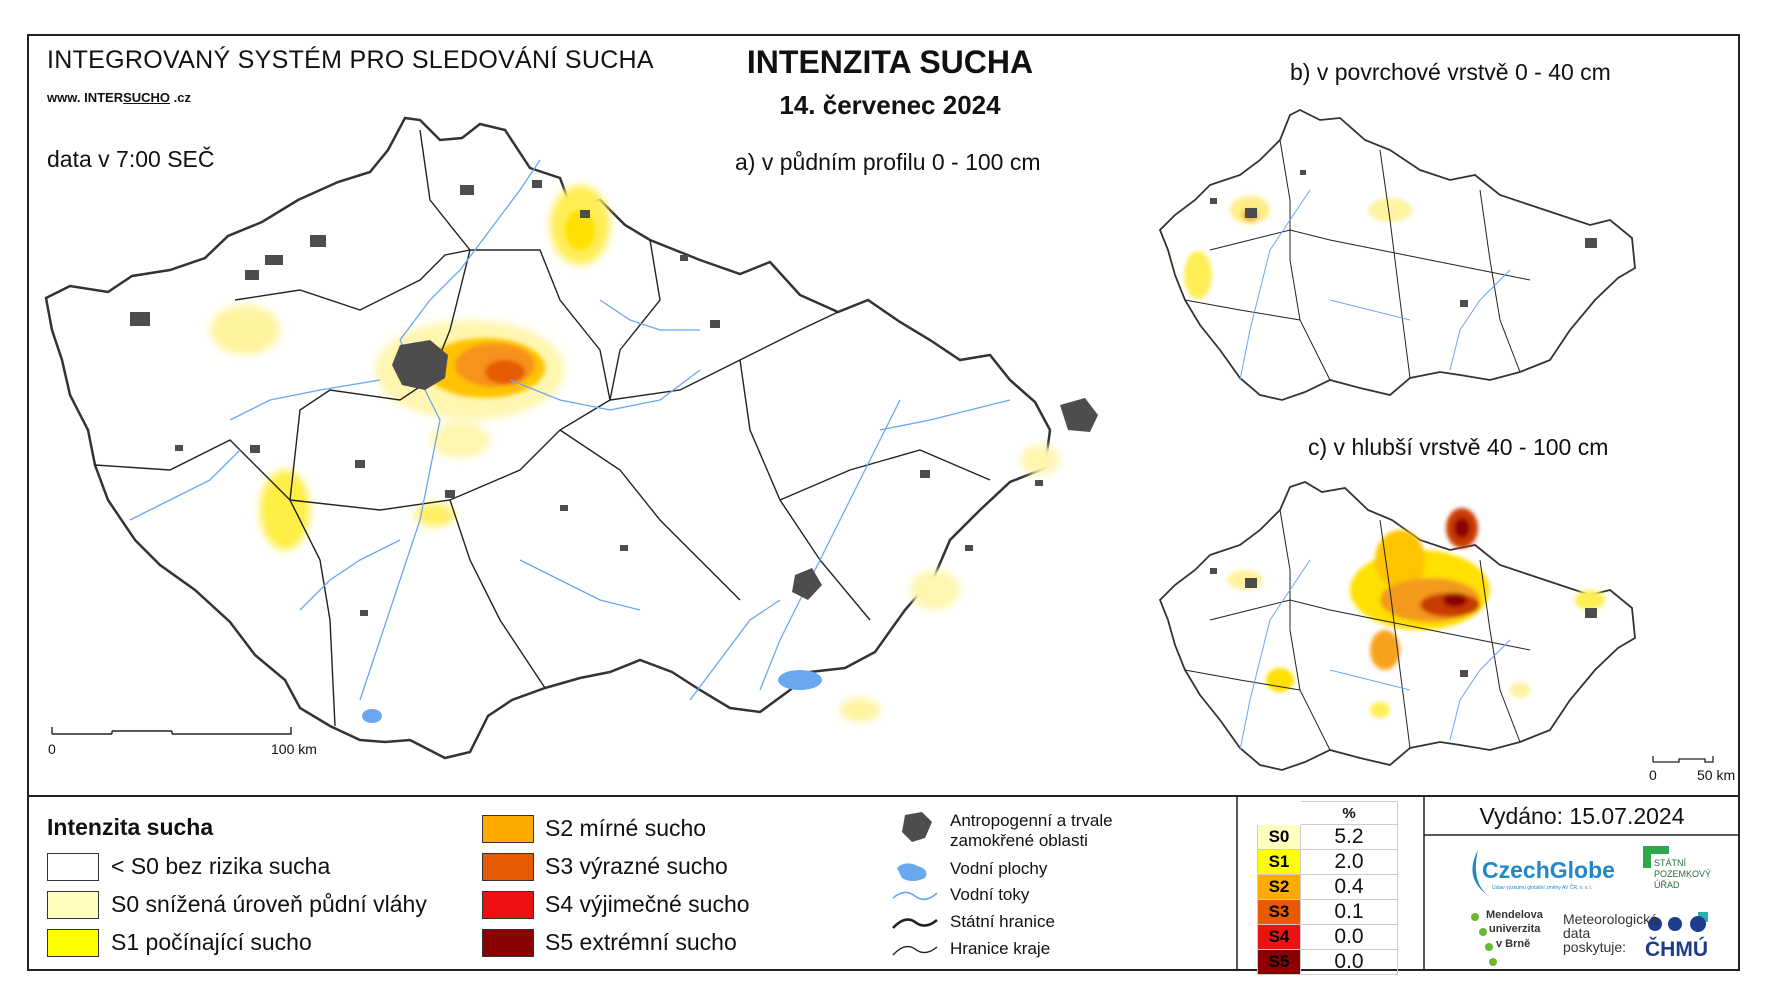 Image resolution: width=1772 pixels, height=1003 pixels. Describe the element at coordinates (626, 828) in the screenshot. I see `legend-label-s2: S2 mírné sucho` at that location.